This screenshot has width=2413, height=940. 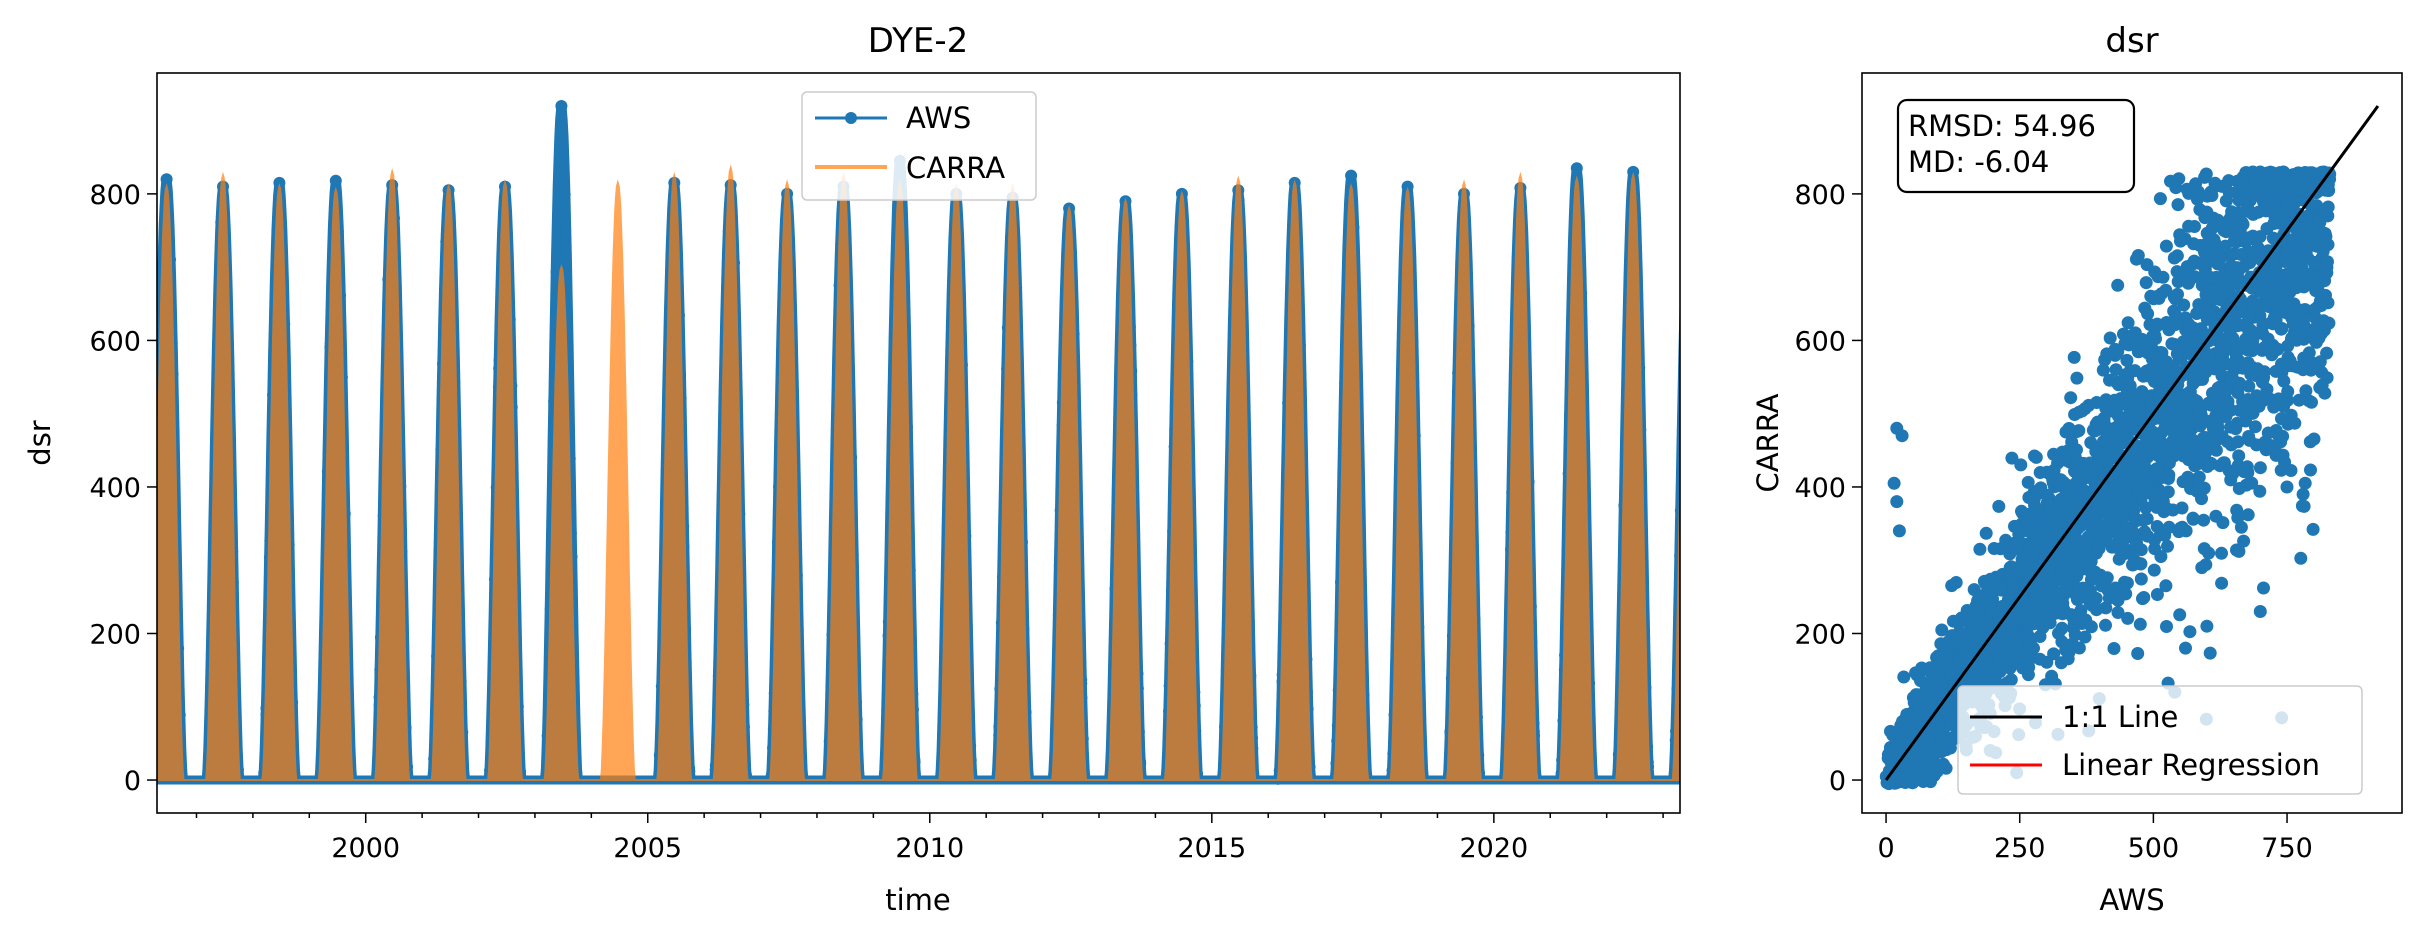 What do you see at coordinates (123, 488) in the screenshot?
I see `ts-y-ticks: 0 200 400 600 800` at bounding box center [123, 488].